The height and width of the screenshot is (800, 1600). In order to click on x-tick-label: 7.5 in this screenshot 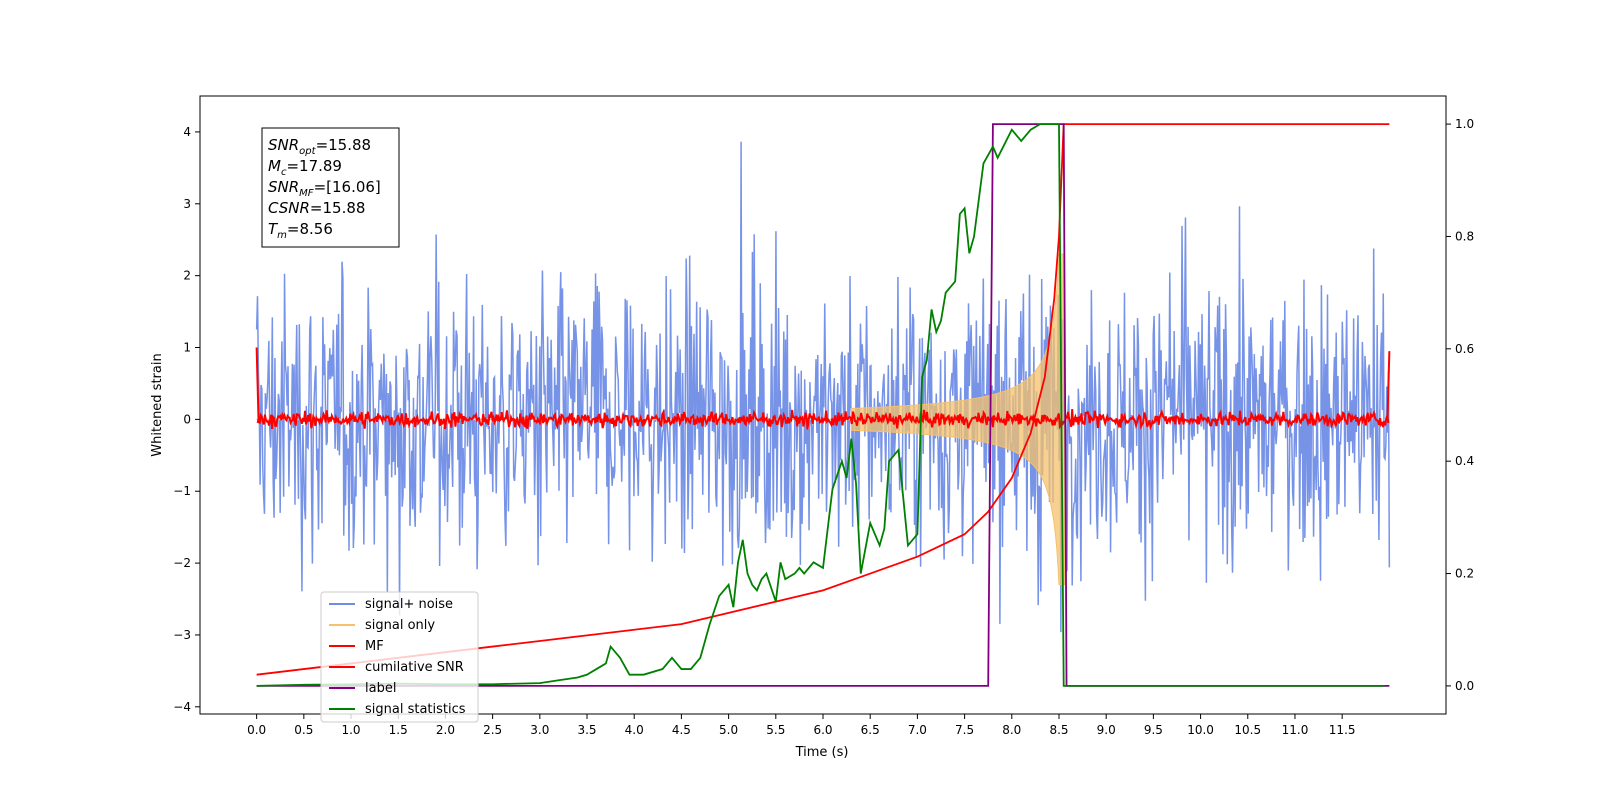, I will do `click(964, 730)`.